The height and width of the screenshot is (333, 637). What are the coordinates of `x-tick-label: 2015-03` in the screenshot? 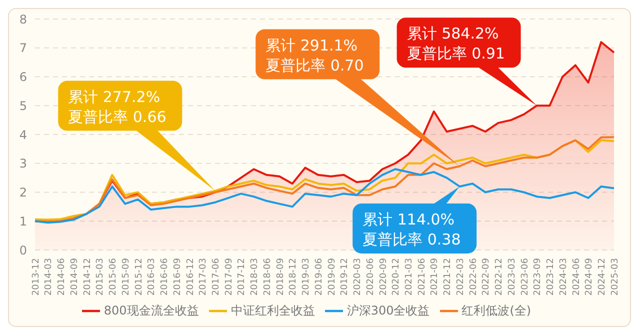 It's located at (101, 277).